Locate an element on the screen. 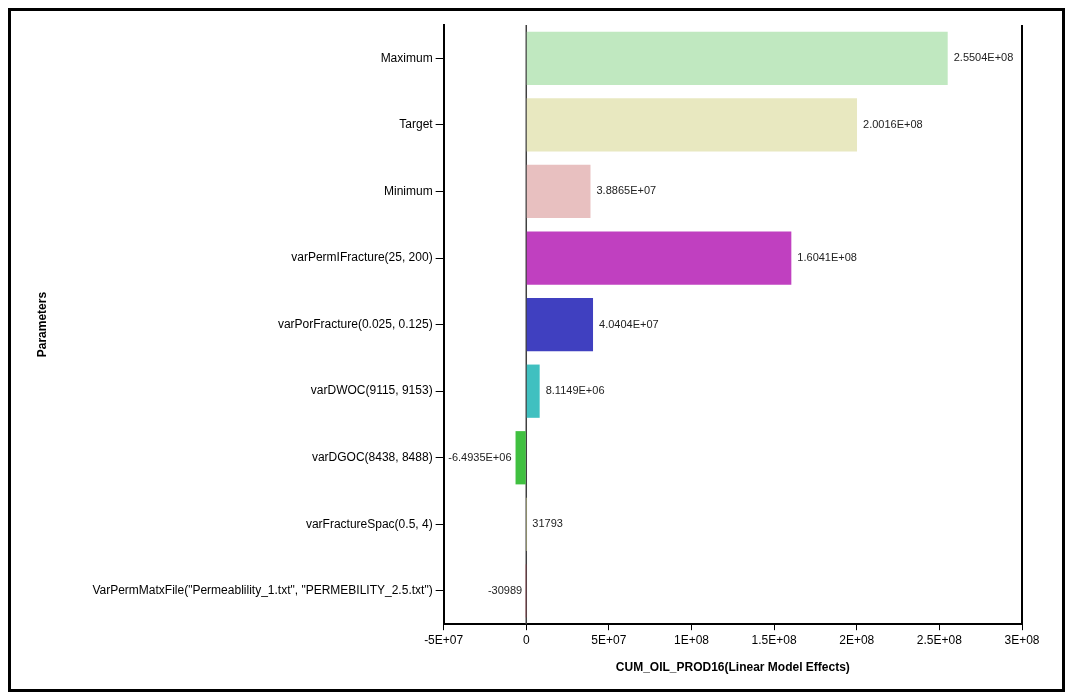 The image size is (1073, 700). y-tick-label: varDWOC(9115, 9153) is located at coordinates (371, 390).